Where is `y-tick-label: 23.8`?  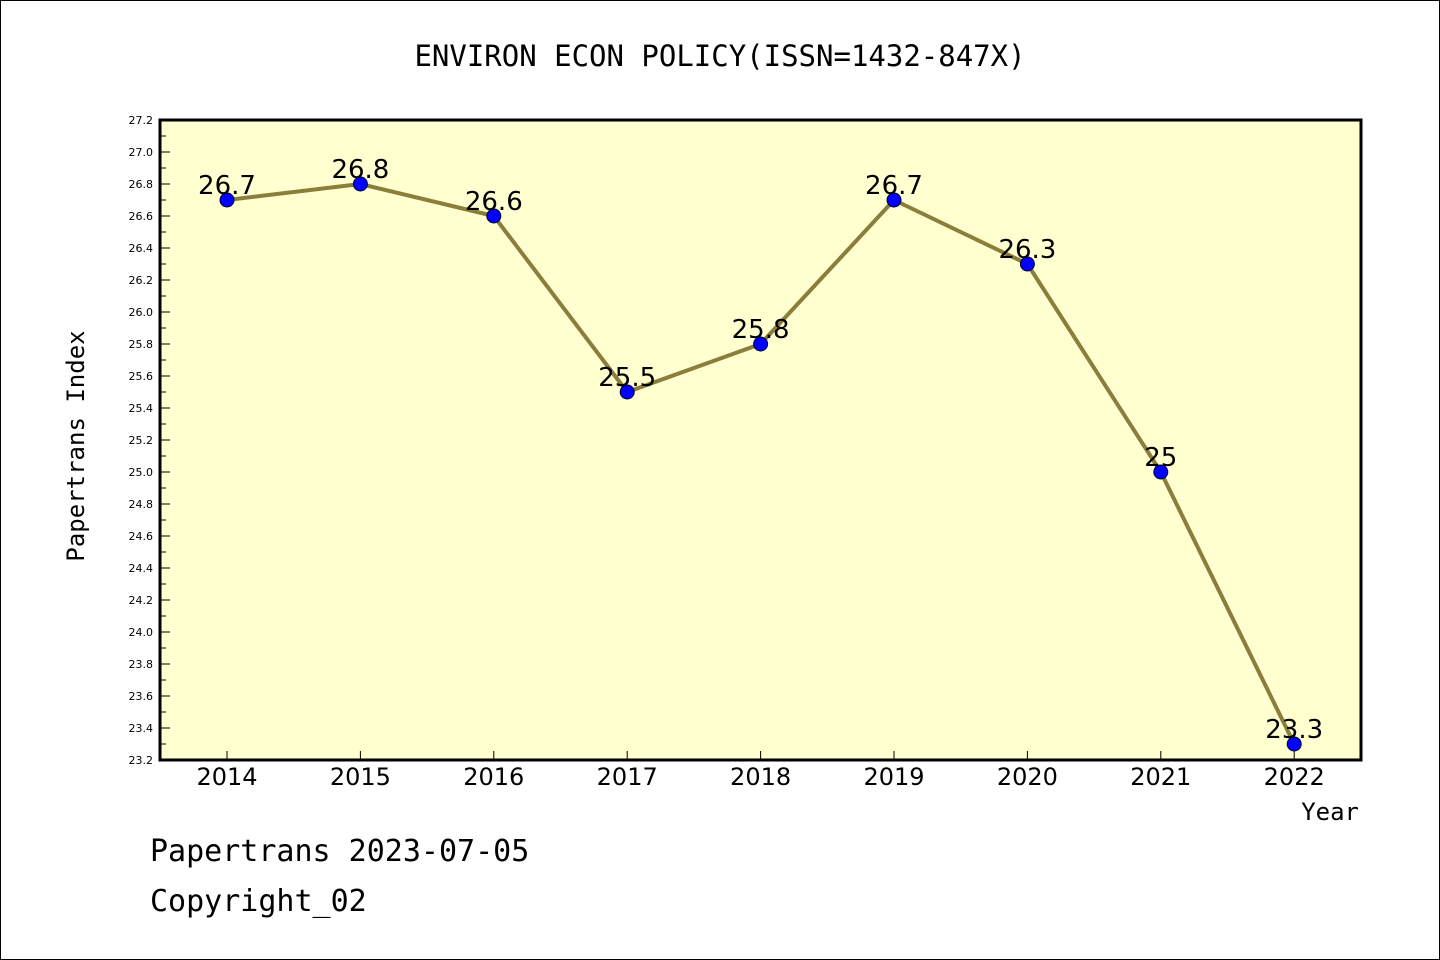
y-tick-label: 23.8 is located at coordinates (141, 664).